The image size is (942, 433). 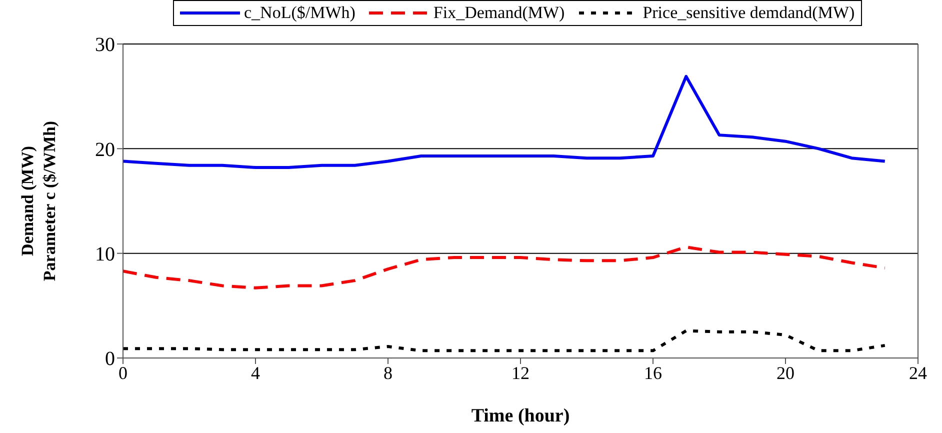 I want to click on legend-label: Fix_Demand(MW), so click(x=498, y=13).